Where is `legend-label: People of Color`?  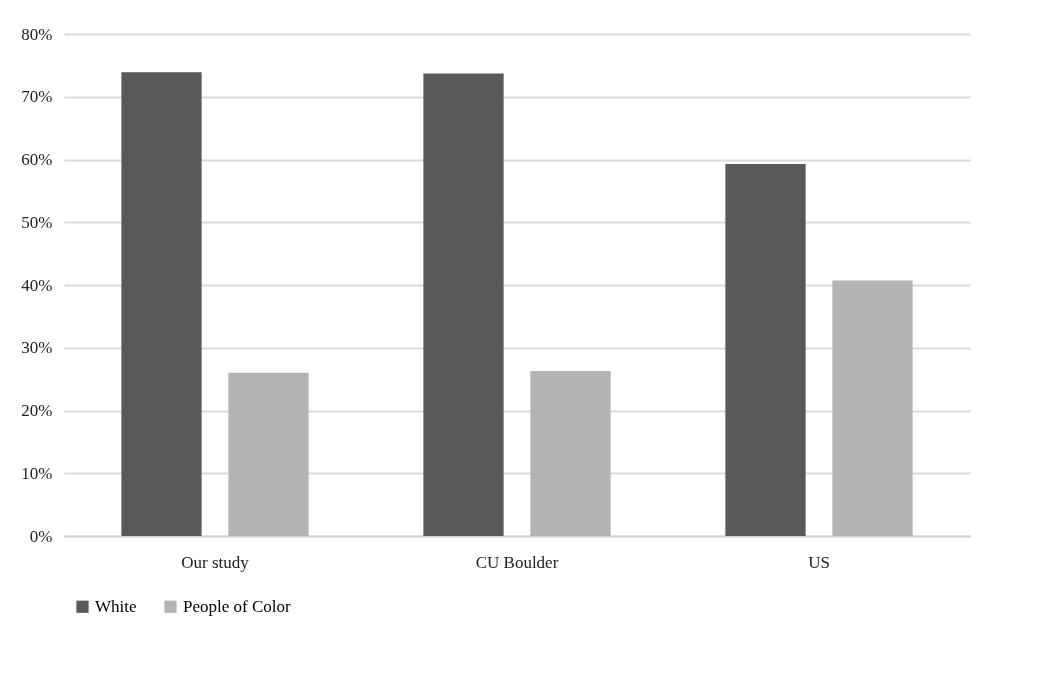 legend-label: People of Color is located at coordinates (237, 606).